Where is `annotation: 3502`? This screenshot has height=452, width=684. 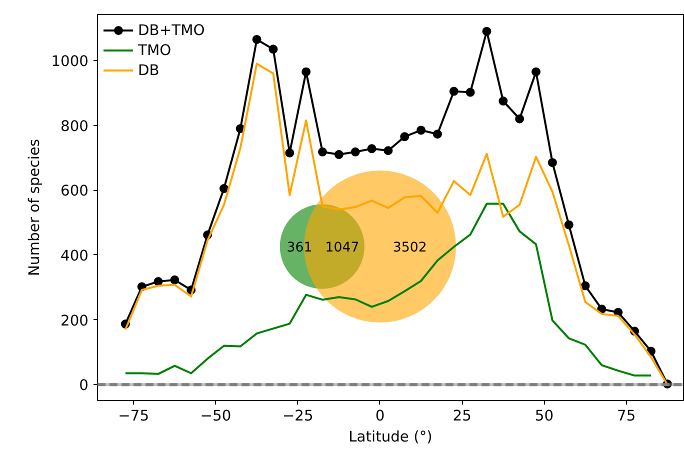
annotation: 3502 is located at coordinates (409, 248).